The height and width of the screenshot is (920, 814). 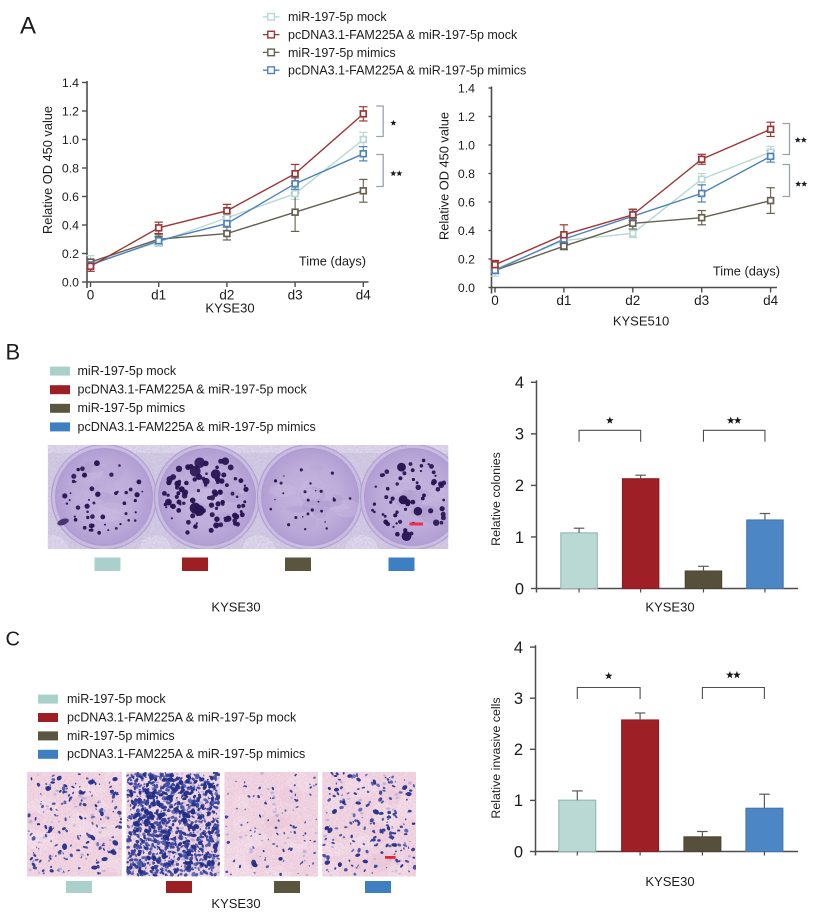 What do you see at coordinates (641, 321) in the screenshot?
I see `svg-text: KYSE510` at bounding box center [641, 321].